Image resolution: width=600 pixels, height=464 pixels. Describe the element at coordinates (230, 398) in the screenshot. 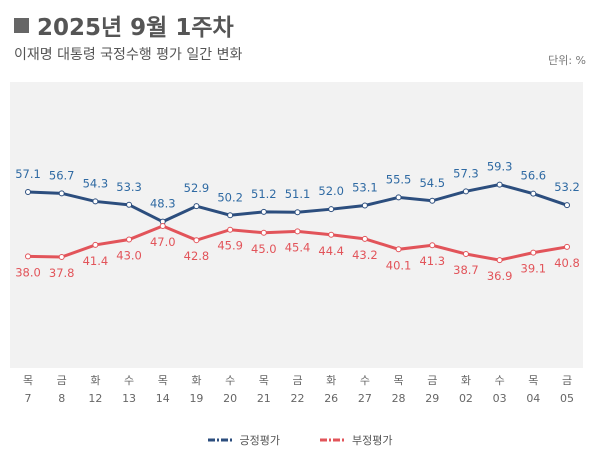

I see `x-tick-date: 20` at that location.